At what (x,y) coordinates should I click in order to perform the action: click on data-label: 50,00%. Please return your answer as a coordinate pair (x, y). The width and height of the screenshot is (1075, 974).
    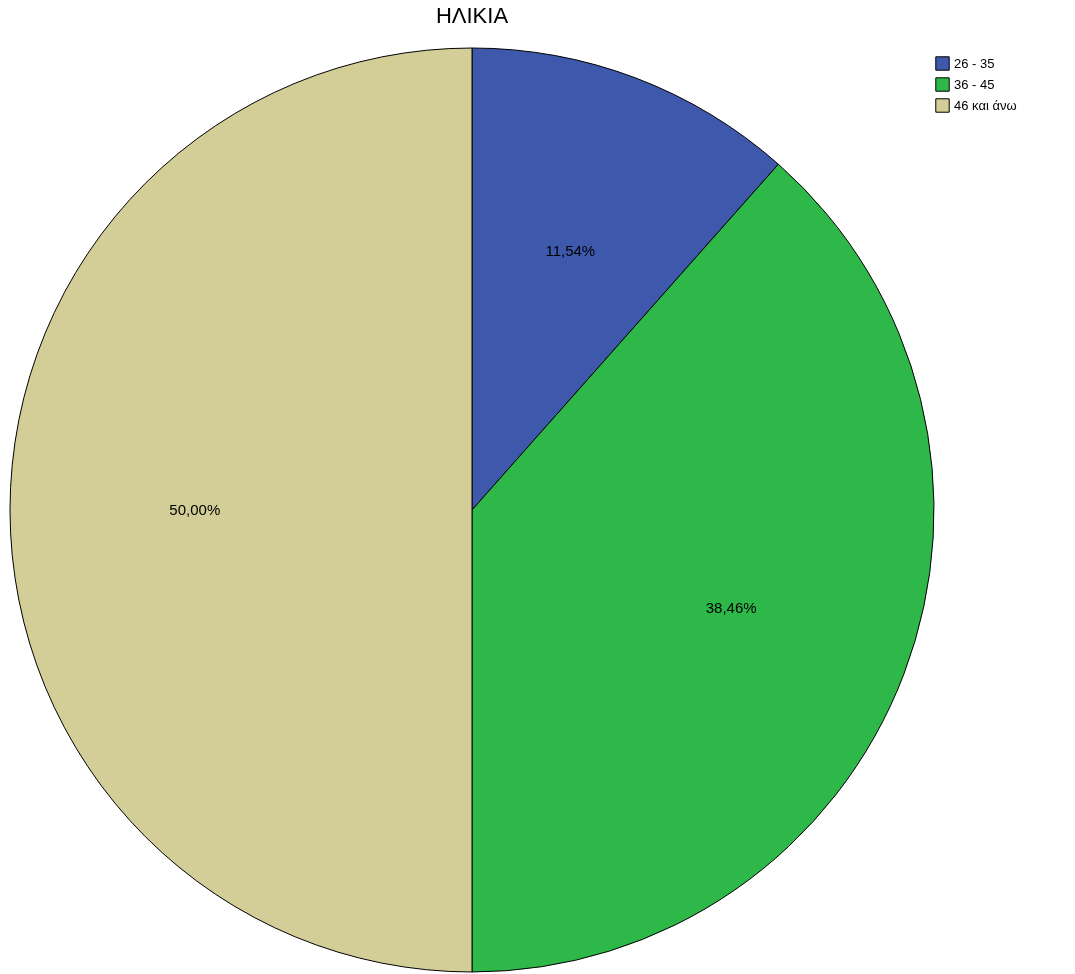
    Looking at the image, I should click on (195, 509).